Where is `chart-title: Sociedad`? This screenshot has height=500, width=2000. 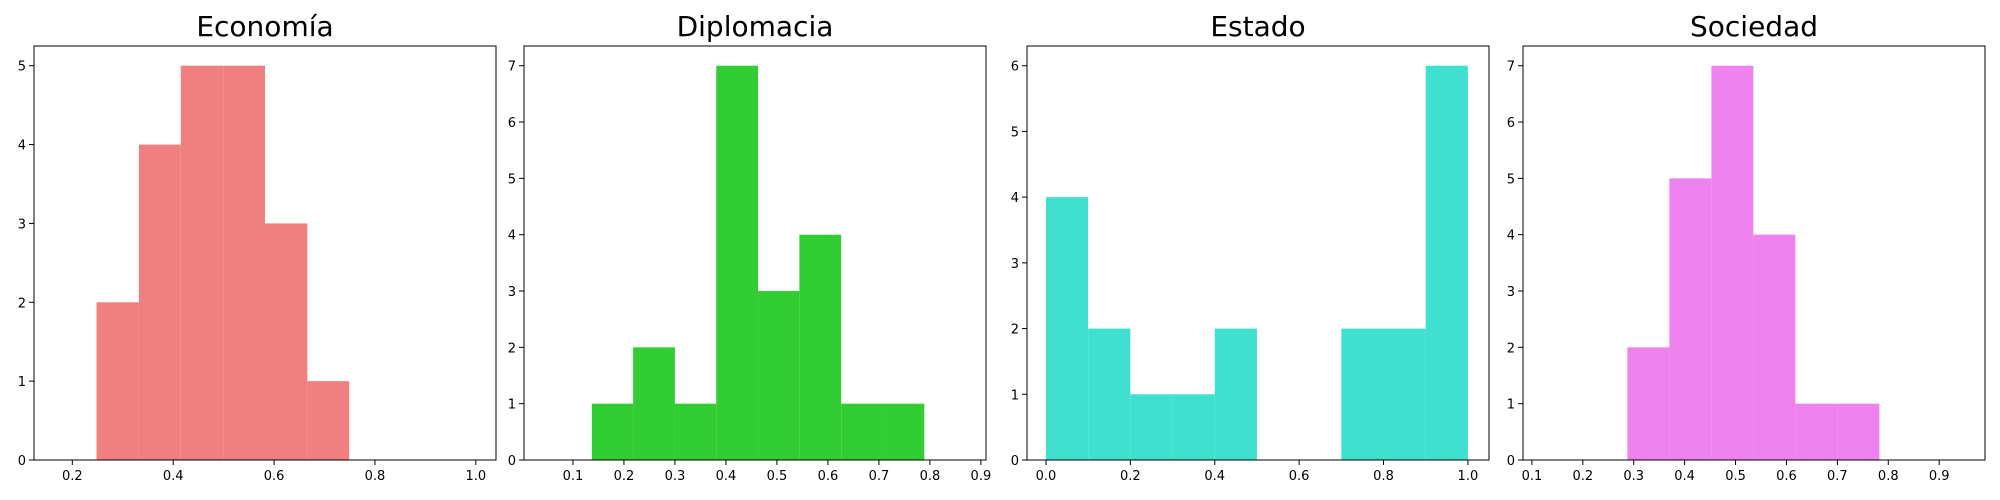 chart-title: Sociedad is located at coordinates (1754, 26).